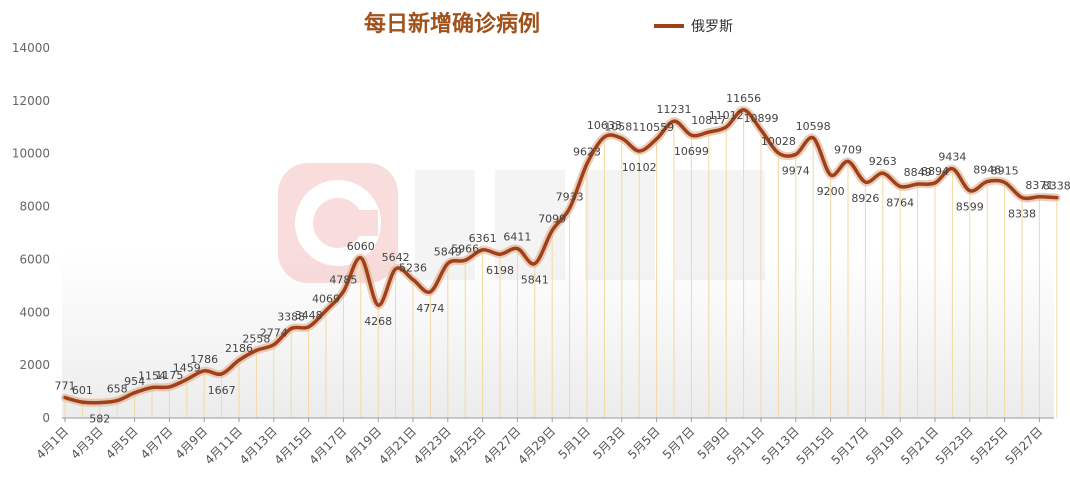 Image resolution: width=1070 pixels, height=490 pixels. What do you see at coordinates (343, 280) in the screenshot?
I see `data-label: 4785` at bounding box center [343, 280].